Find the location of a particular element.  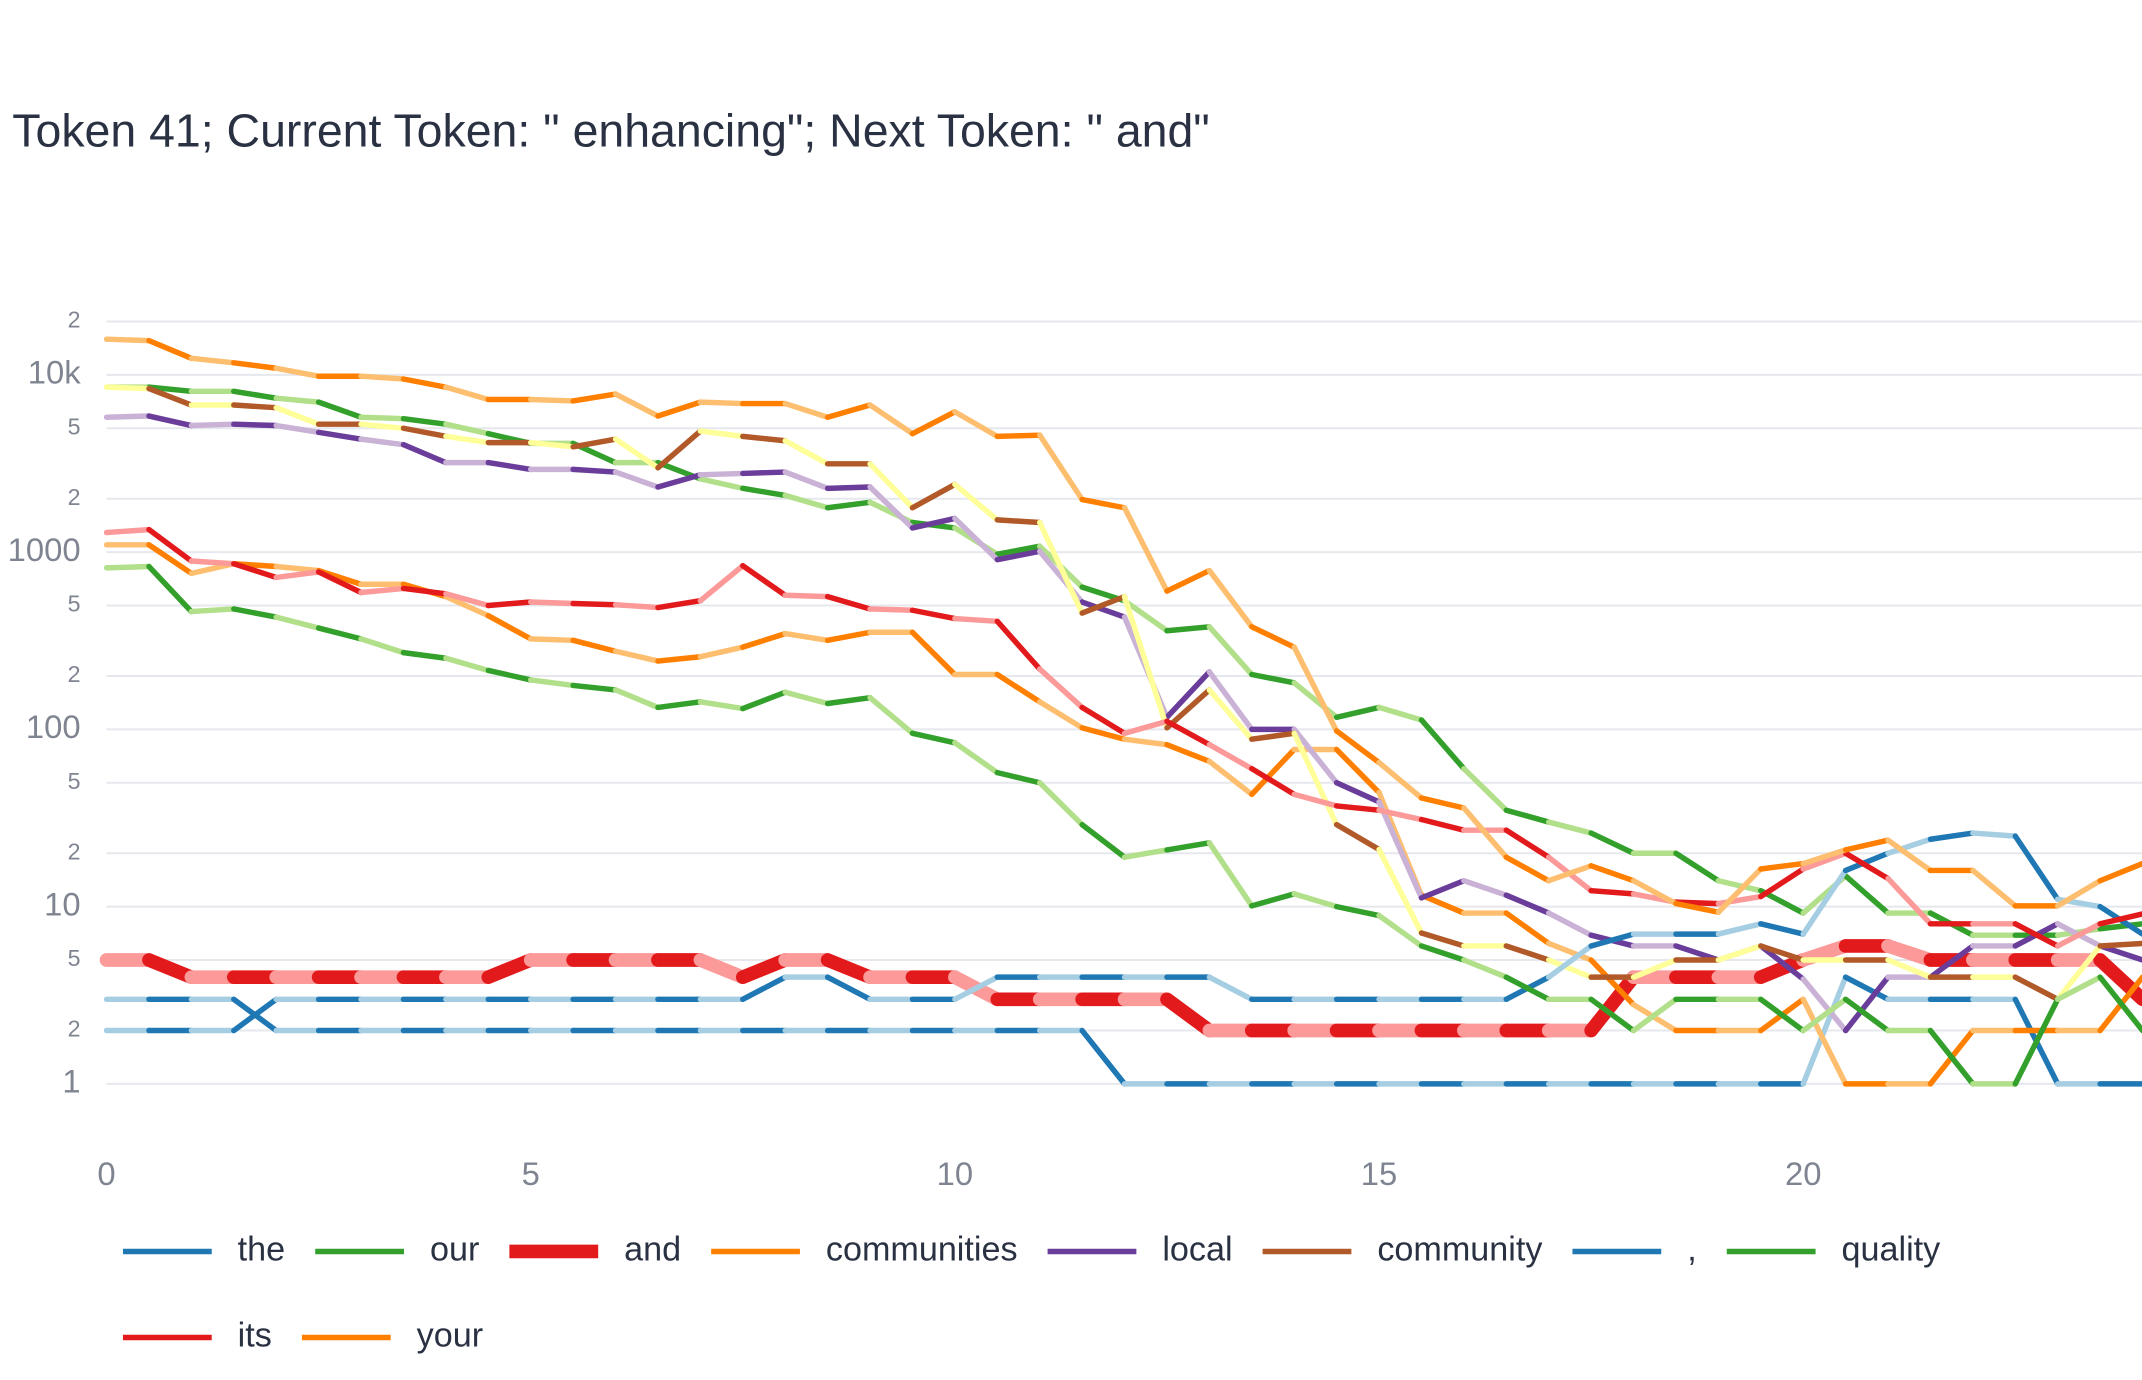

legend-label: its is located at coordinates (255, 1336).